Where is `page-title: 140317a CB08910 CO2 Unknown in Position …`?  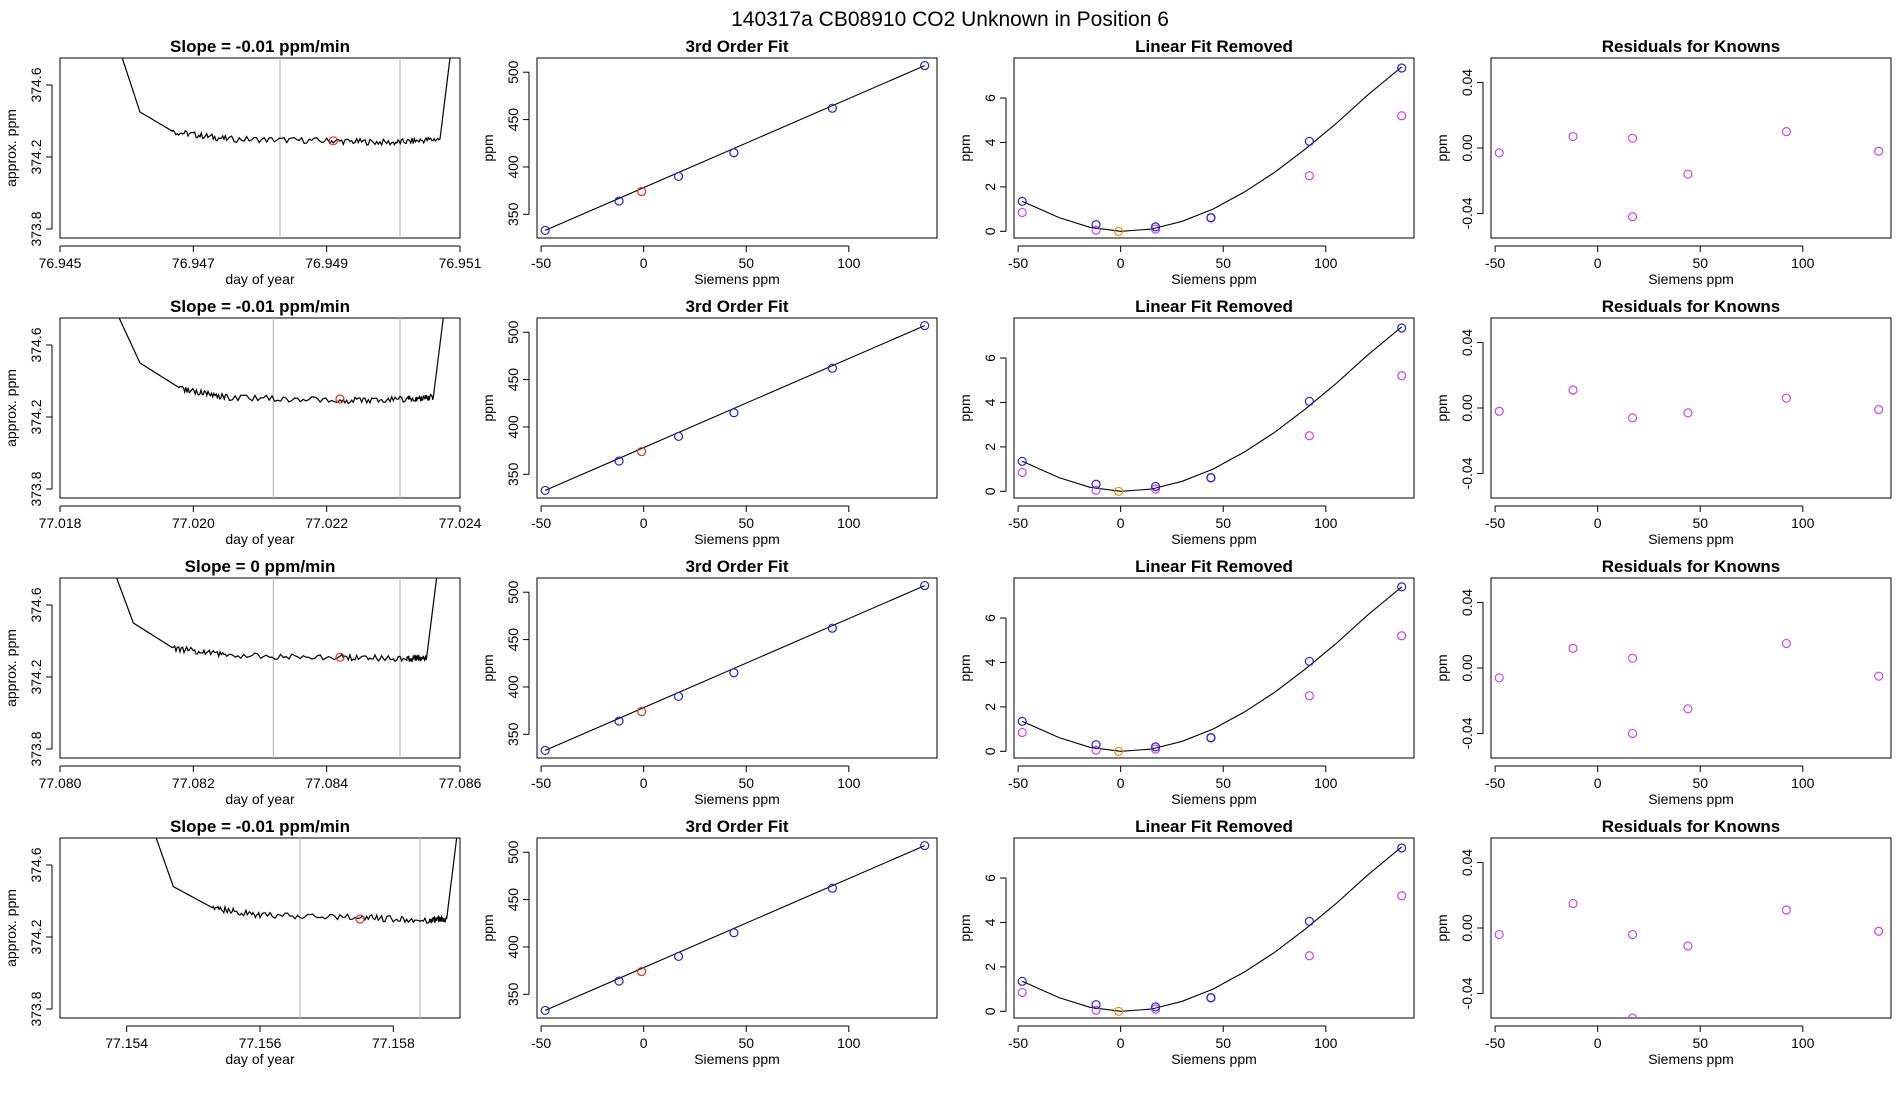
page-title: 140317a CB08910 CO2 Unknown in Position … is located at coordinates (950, 19).